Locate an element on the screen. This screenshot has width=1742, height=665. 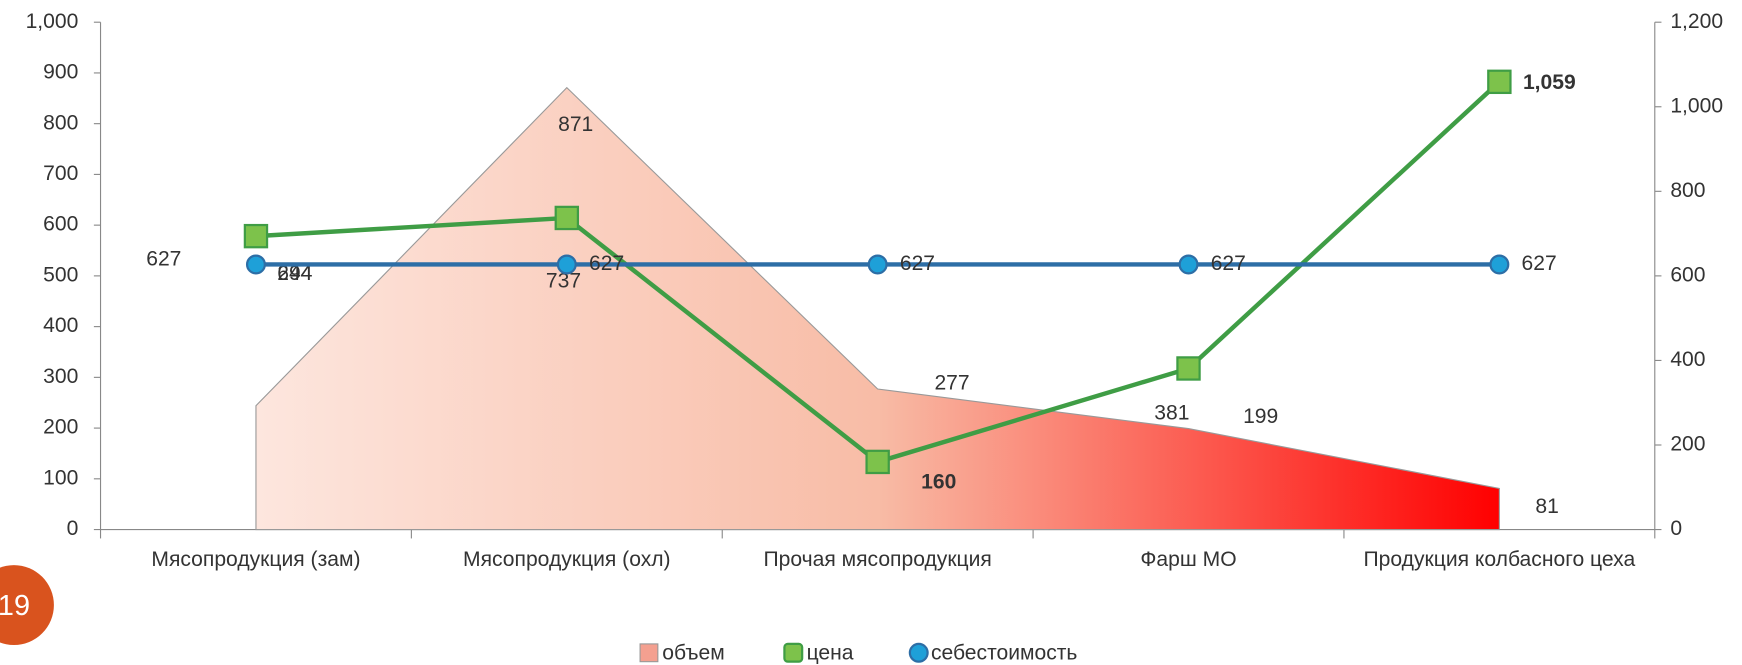
x-tick-label-box: Фарш МО is located at coordinates (1188, 560).